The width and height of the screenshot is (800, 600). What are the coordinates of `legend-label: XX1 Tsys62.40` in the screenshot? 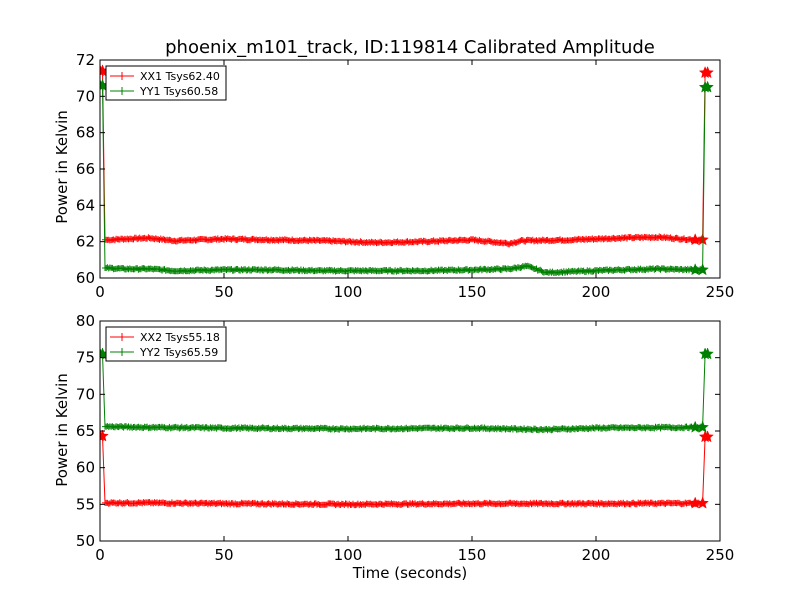 It's located at (180, 76).